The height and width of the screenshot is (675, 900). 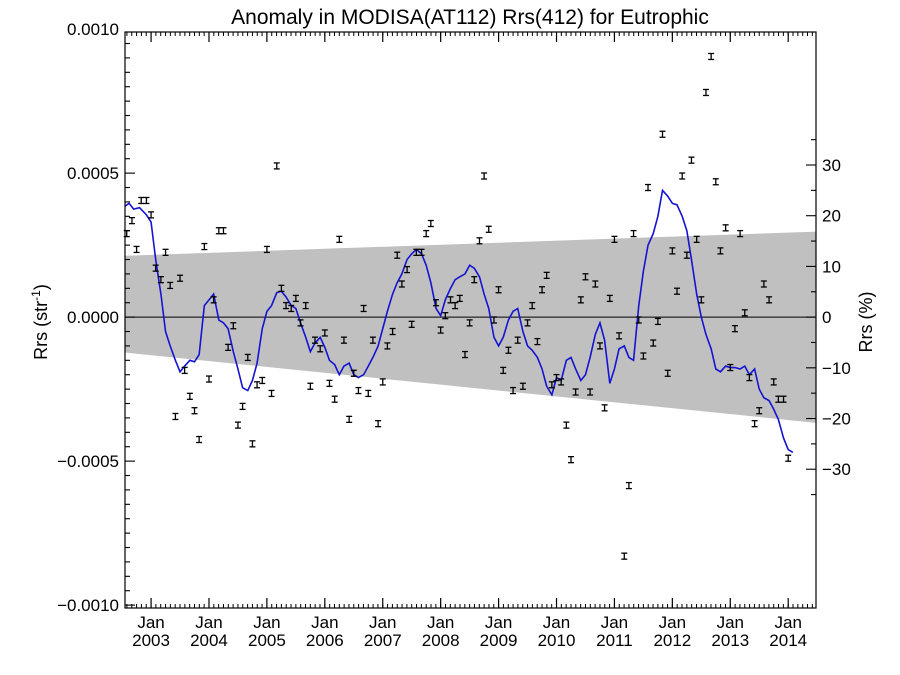 I want to click on x-tick-label-year: 2010, so click(x=557, y=640).